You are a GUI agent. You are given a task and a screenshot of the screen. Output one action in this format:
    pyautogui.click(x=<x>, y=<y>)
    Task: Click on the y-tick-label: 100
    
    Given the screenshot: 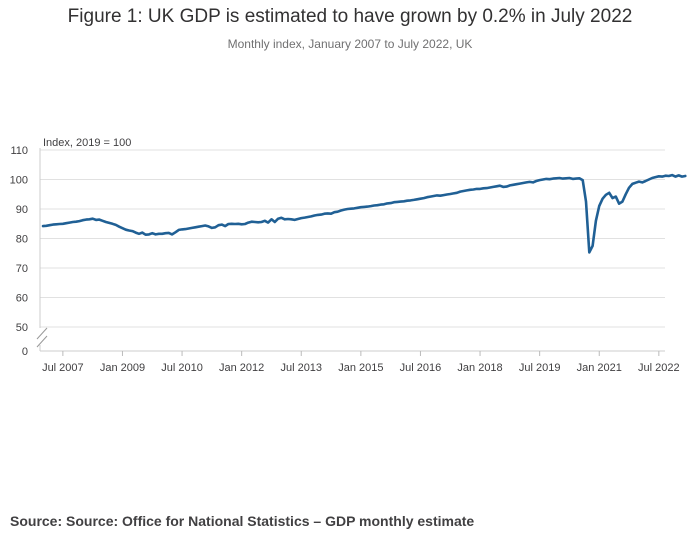 What is the action you would take?
    pyautogui.click(x=19, y=181)
    